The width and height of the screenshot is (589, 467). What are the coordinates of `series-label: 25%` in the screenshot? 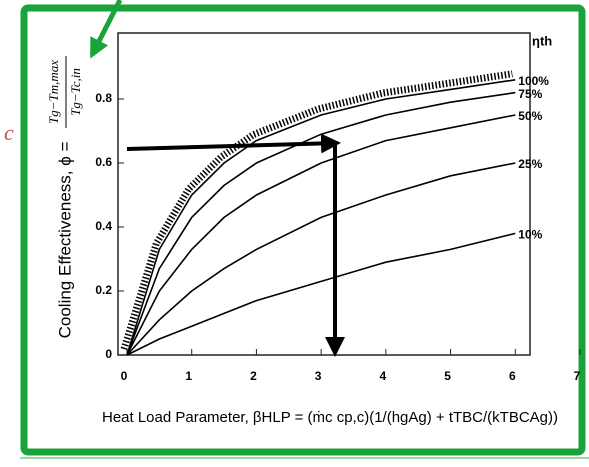 It's located at (530, 164).